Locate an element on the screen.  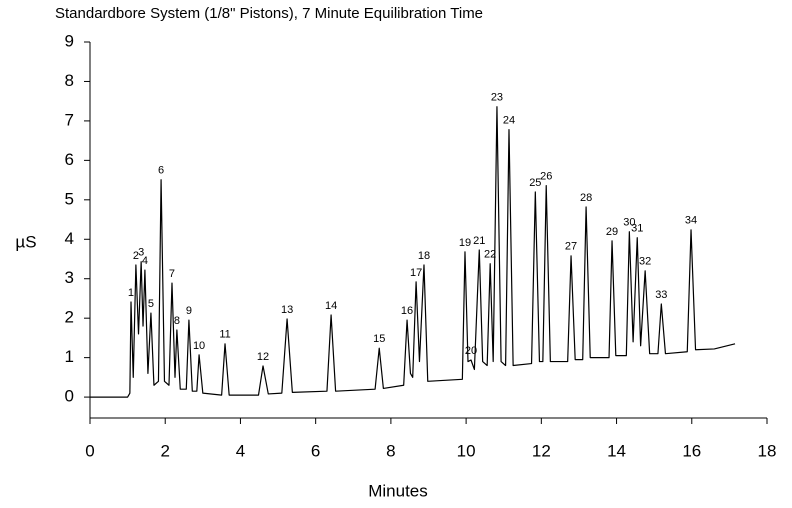
peak-label: 29 is located at coordinates (612, 232).